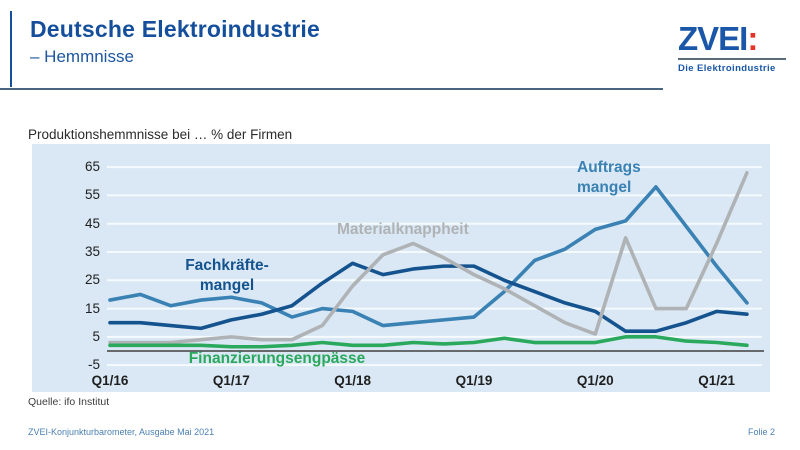  I want to click on header-accent-bar, so click(11, 49).